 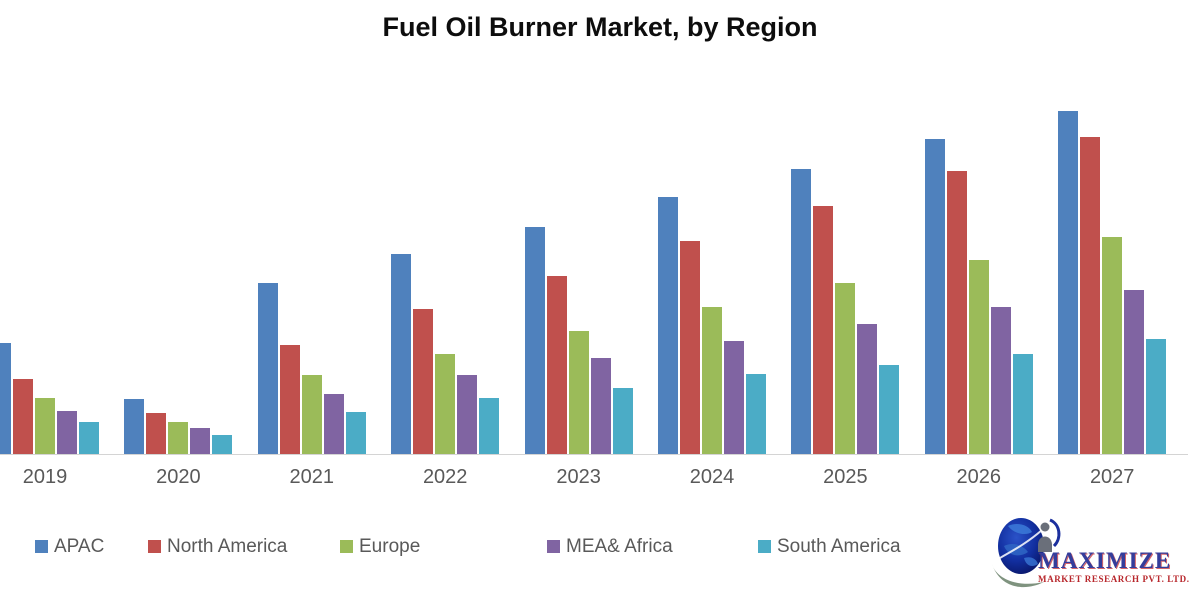 What do you see at coordinates (801, 312) in the screenshot?
I see `bar-apac-2025` at bounding box center [801, 312].